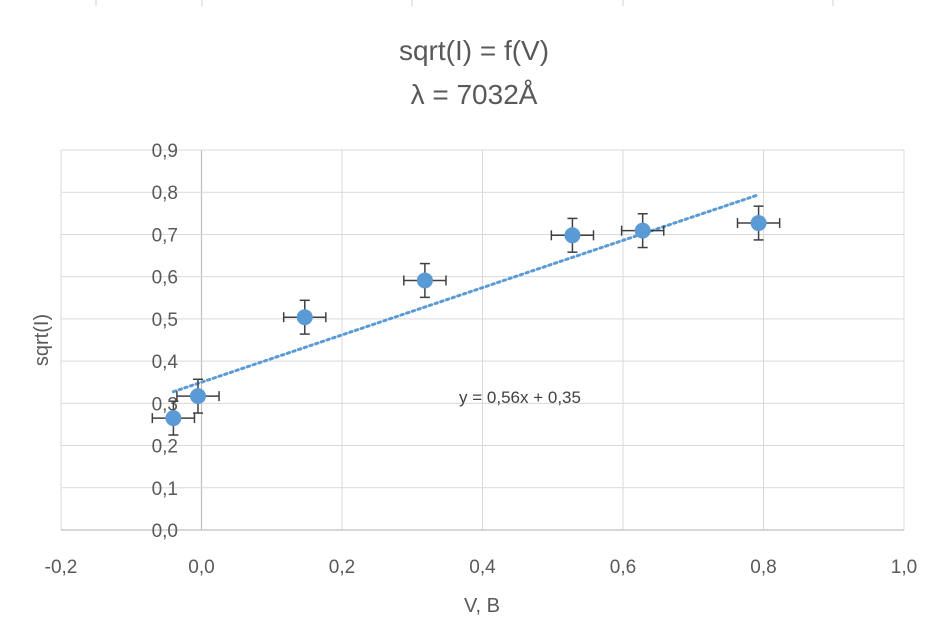 Image resolution: width=947 pixels, height=640 pixels. Describe the element at coordinates (165, 404) in the screenshot. I see `y-tick-label: 0,3` at that location.